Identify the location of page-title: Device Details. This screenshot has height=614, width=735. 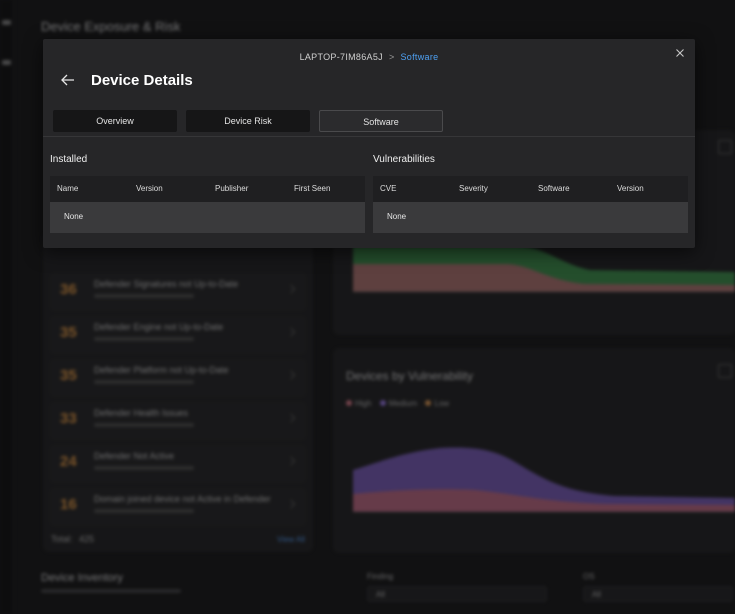
(142, 80).